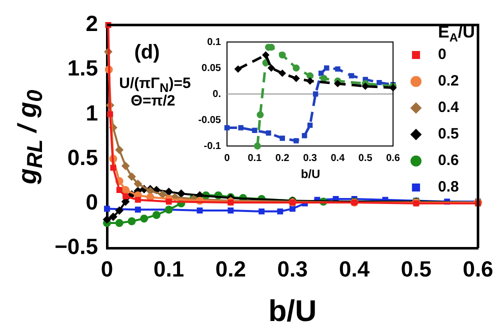  I want to click on legend-label: 0.8, so click(448, 187).